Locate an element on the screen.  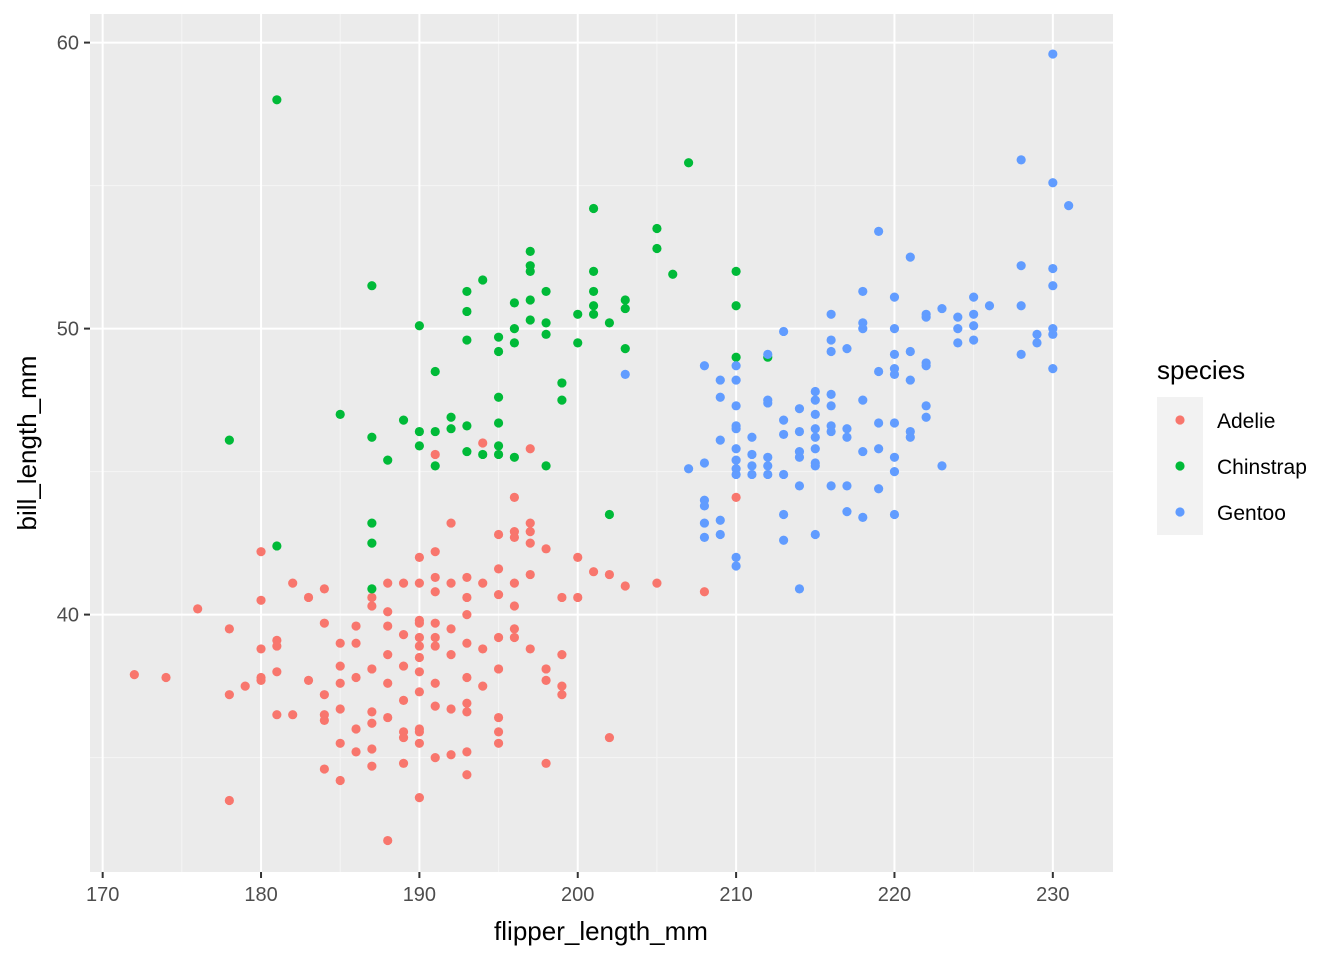
legend-keys: Adelie Chinstrap Gentoo is located at coordinates (1232, 466).